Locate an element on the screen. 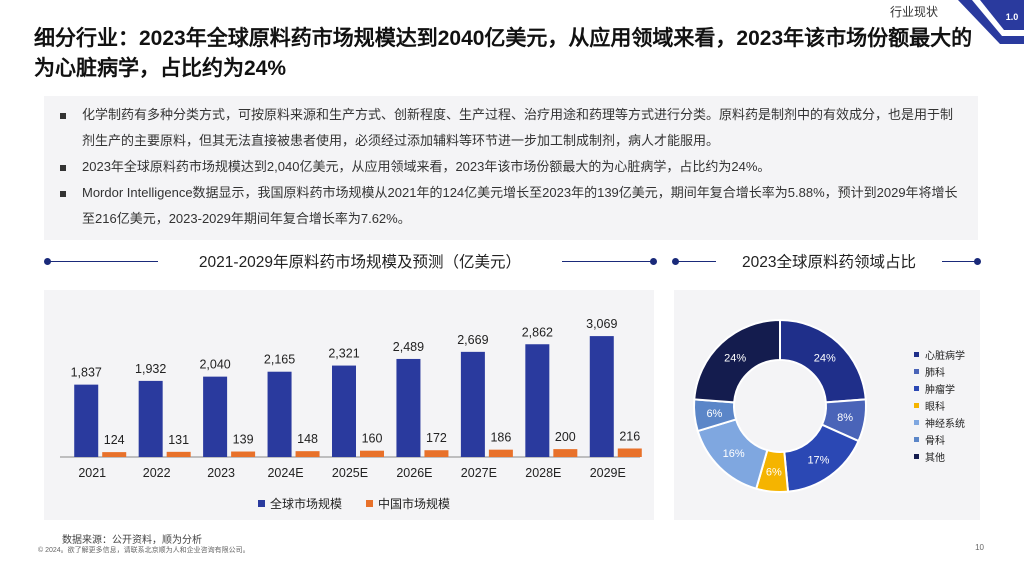 This screenshot has height=576, width=1024. copyright: © 2024。欲了解更多信息，请联系北京顺为人和企业咨询有限公司。 is located at coordinates (144, 550).